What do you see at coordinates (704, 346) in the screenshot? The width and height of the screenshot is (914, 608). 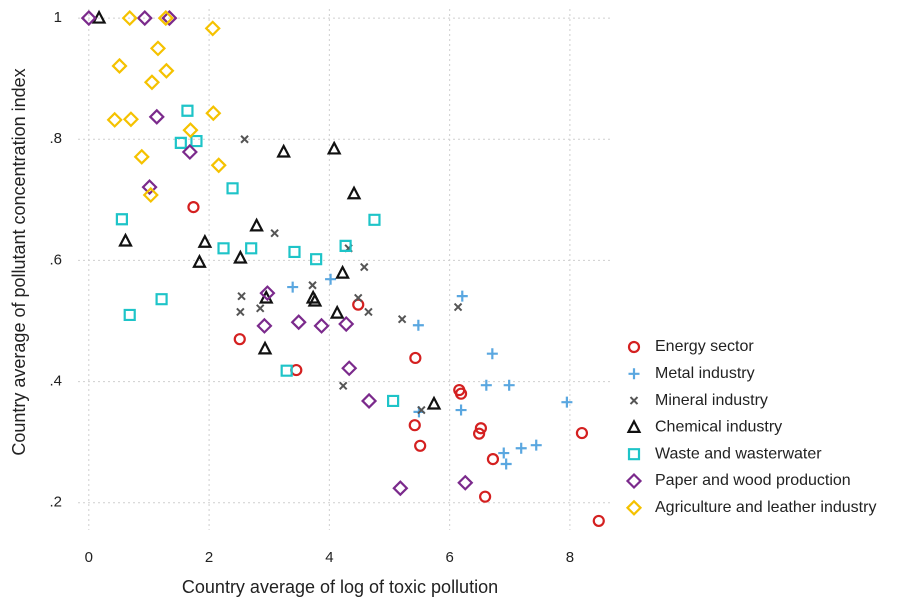 I see `legend-label: Energy sector` at bounding box center [704, 346].